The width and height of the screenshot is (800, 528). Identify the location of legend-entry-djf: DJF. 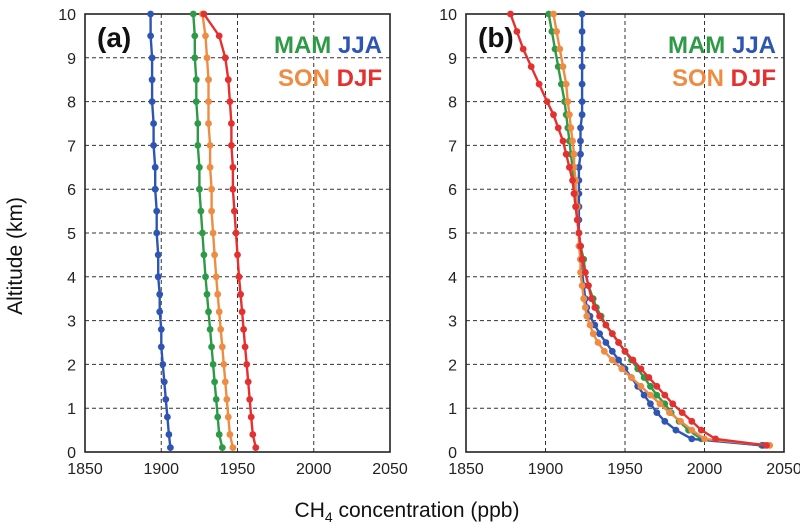
(750, 78).